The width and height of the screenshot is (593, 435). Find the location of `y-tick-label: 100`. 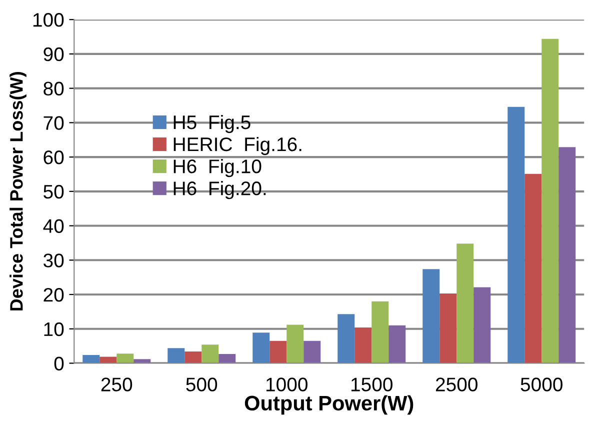

y-tick-label: 100 is located at coordinates (48, 20).